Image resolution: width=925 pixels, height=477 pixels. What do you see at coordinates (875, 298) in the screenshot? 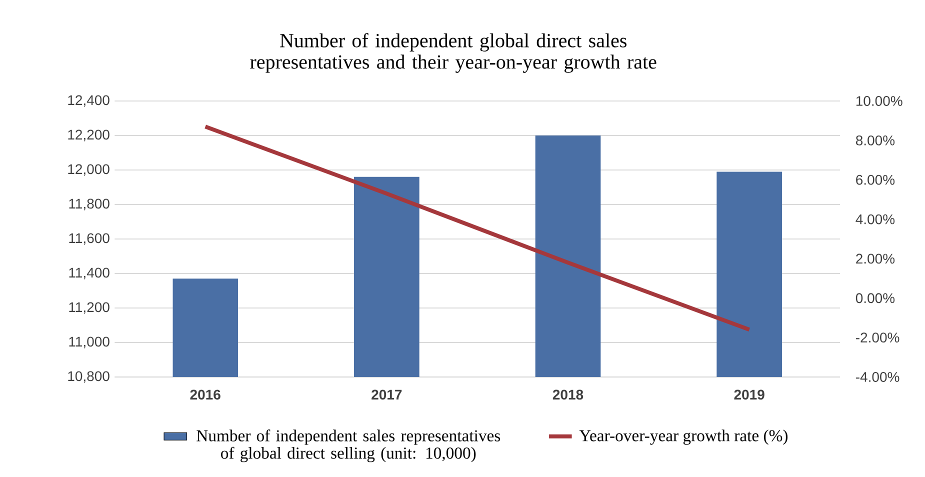
I see `y2-tick-label: 0.00%` at bounding box center [875, 298].